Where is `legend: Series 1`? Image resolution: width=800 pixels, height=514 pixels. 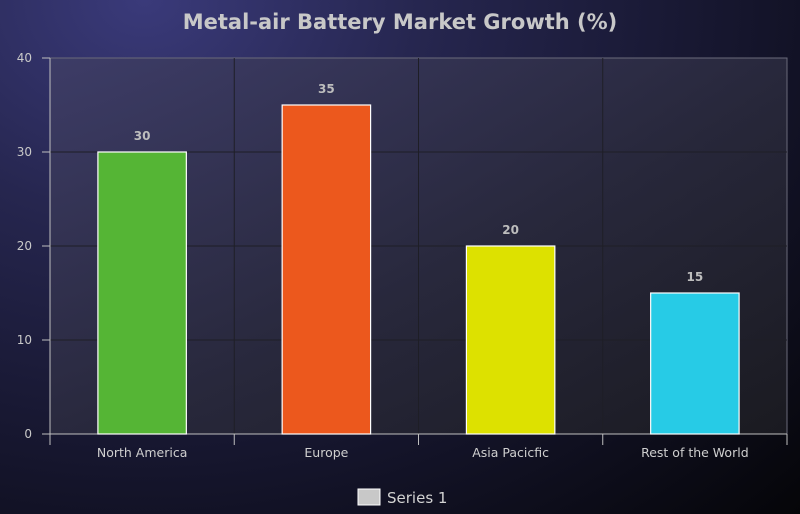
legend: Series 1 is located at coordinates (402, 497).